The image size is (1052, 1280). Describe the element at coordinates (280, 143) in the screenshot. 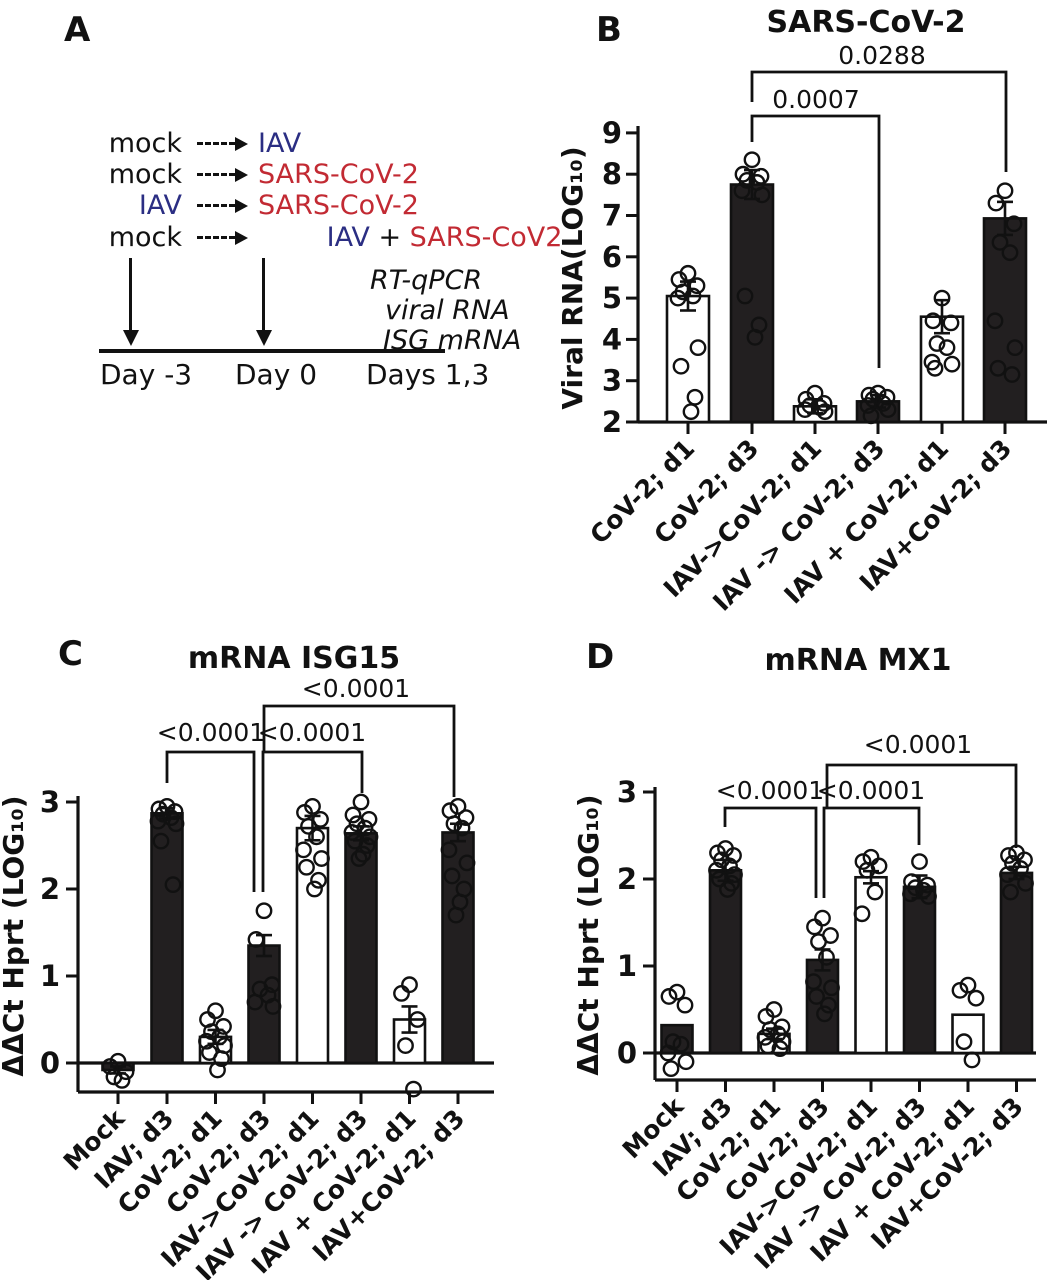

I see `virus-label: IAV` at that location.